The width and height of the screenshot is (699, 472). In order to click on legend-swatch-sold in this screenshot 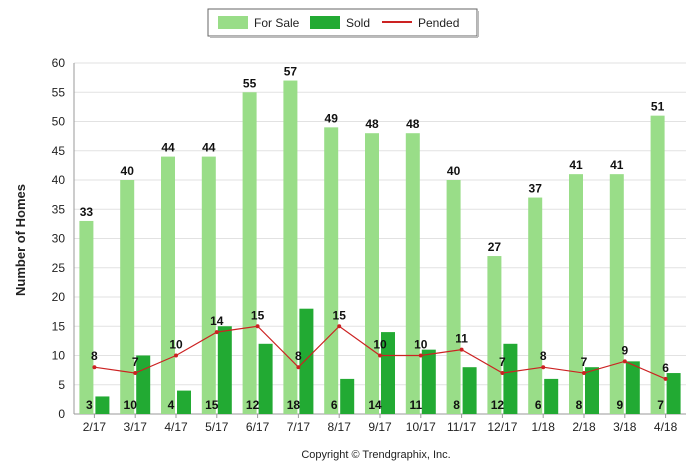, I will do `click(325, 22)`.